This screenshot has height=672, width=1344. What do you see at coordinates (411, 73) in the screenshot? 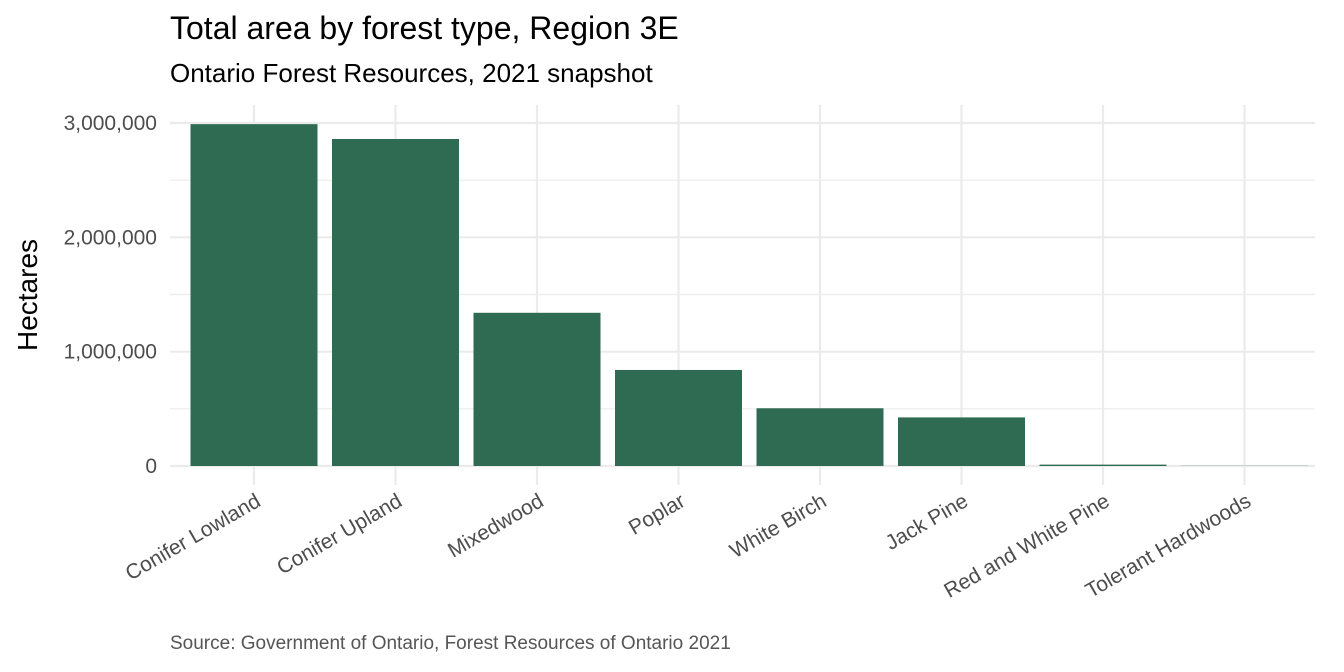
I see `chart-subtitle: Ontario Forest Resources, 2021 snapshot` at bounding box center [411, 73].